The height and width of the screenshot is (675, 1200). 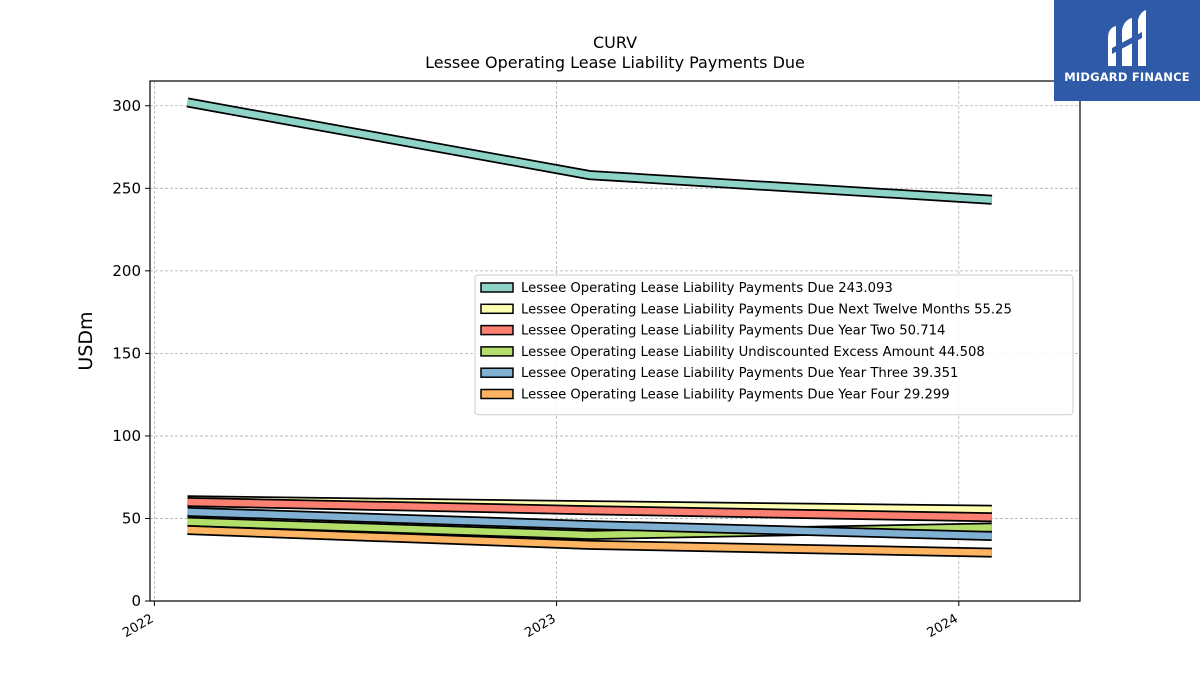 What do you see at coordinates (138, 626) in the screenshot?
I see `x-tick-label: 2022` at bounding box center [138, 626].